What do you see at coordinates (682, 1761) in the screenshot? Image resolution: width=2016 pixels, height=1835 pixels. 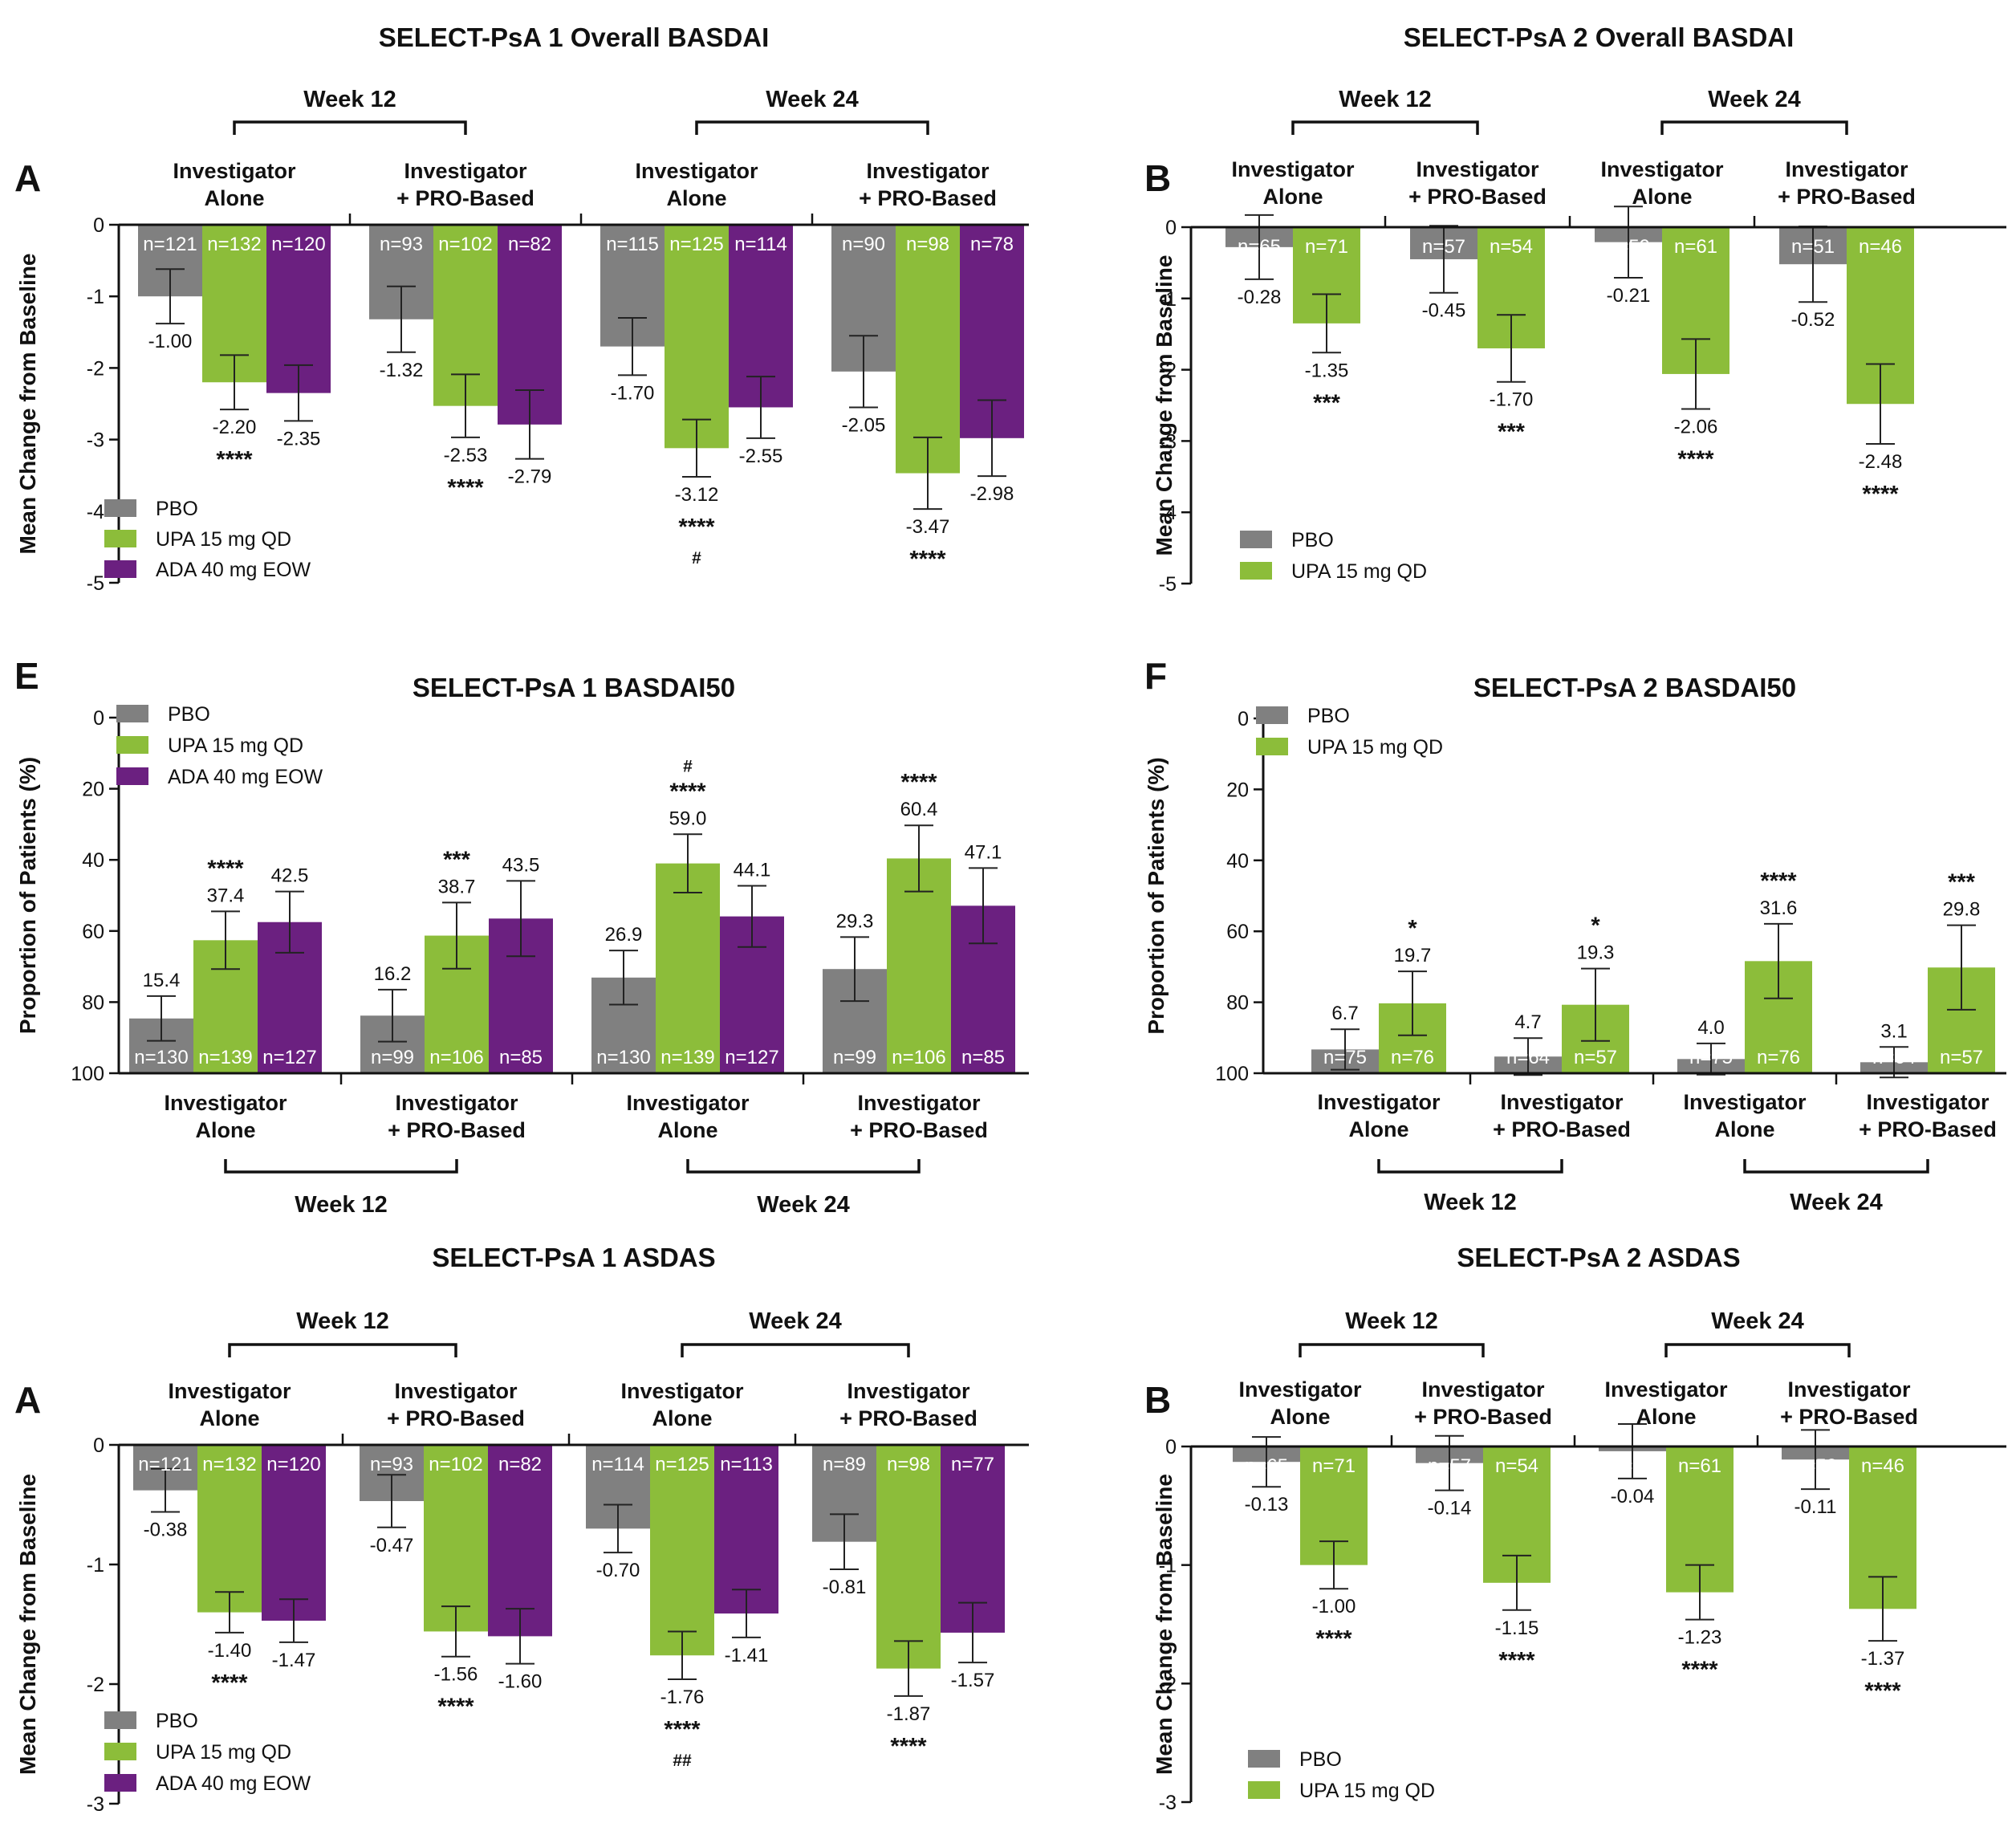 I see `significance-hash: ##` at bounding box center [682, 1761].